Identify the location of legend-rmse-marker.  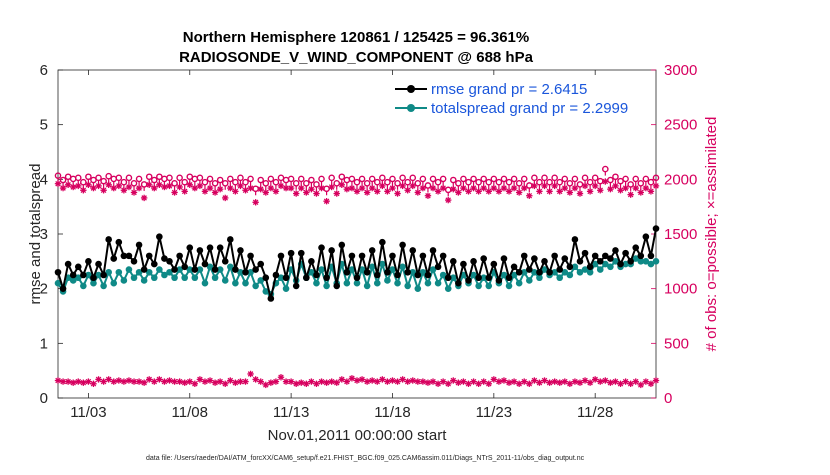
(411, 89).